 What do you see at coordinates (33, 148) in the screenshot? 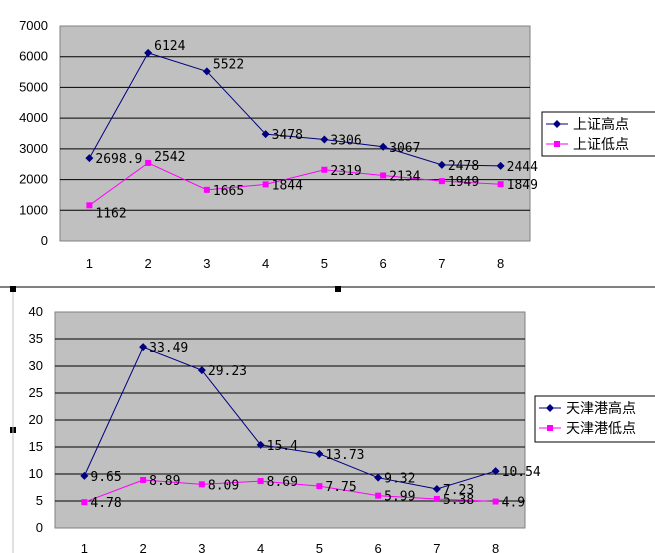
I see `y-tick-label: 3000` at bounding box center [33, 148].